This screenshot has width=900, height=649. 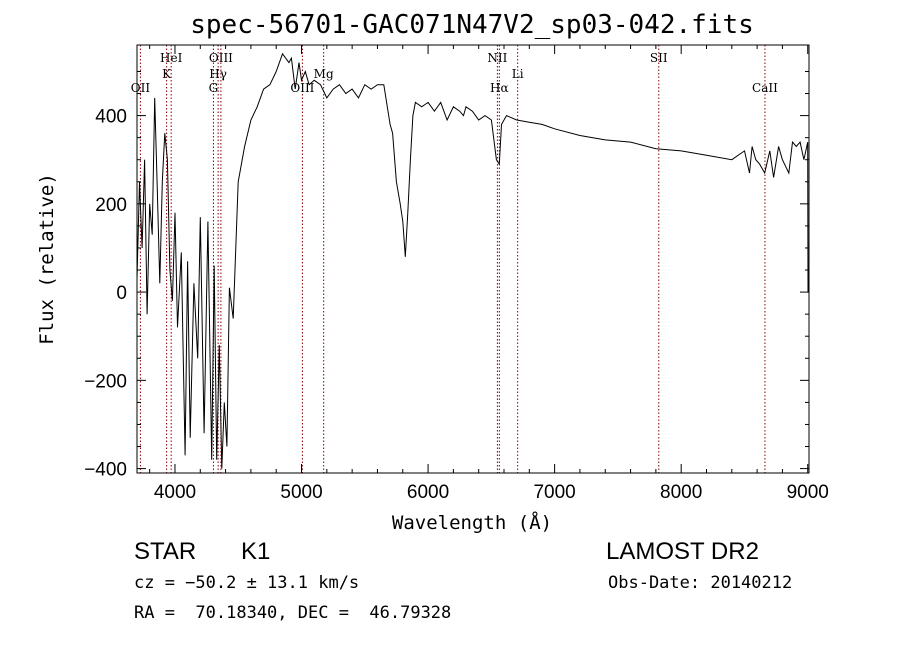 I want to click on reference-line-label: OIII, so click(x=221, y=58).